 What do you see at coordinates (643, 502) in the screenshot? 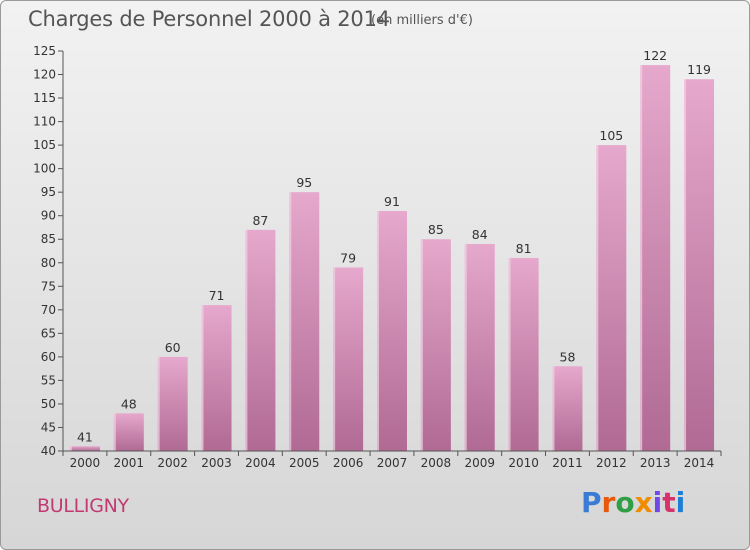
I see `logo-letter: x` at bounding box center [643, 502].